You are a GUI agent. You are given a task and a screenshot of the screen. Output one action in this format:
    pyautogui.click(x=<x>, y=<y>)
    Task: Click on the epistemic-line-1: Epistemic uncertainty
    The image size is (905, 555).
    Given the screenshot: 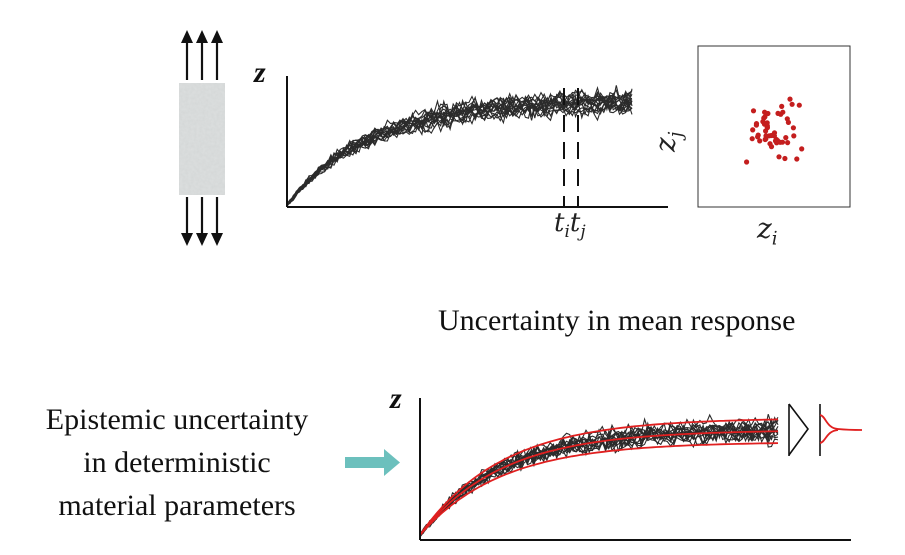 What is the action you would take?
    pyautogui.click(x=177, y=419)
    